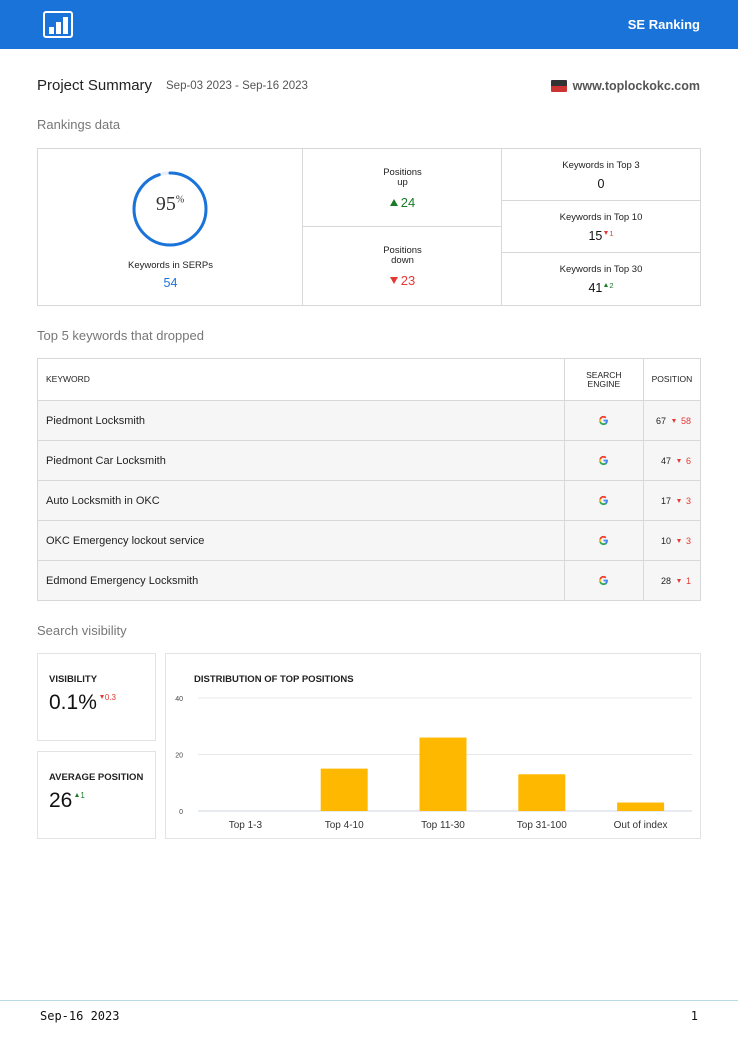 Image resolution: width=738 pixels, height=1046 pixels. What do you see at coordinates (672, 580) in the screenshot?
I see `position-cell: 28 1` at bounding box center [672, 580].